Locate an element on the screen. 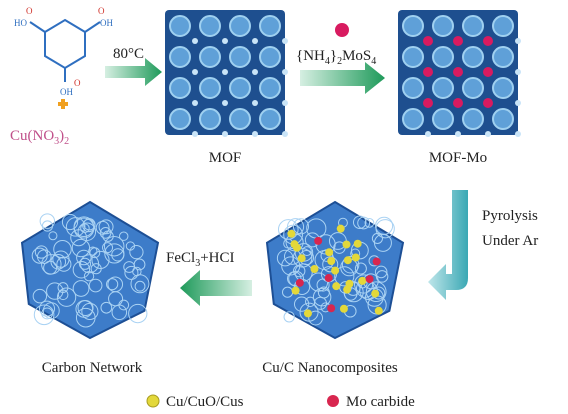 The height and width of the screenshot is (414, 568). step-label: Under Ar is located at coordinates (510, 241).